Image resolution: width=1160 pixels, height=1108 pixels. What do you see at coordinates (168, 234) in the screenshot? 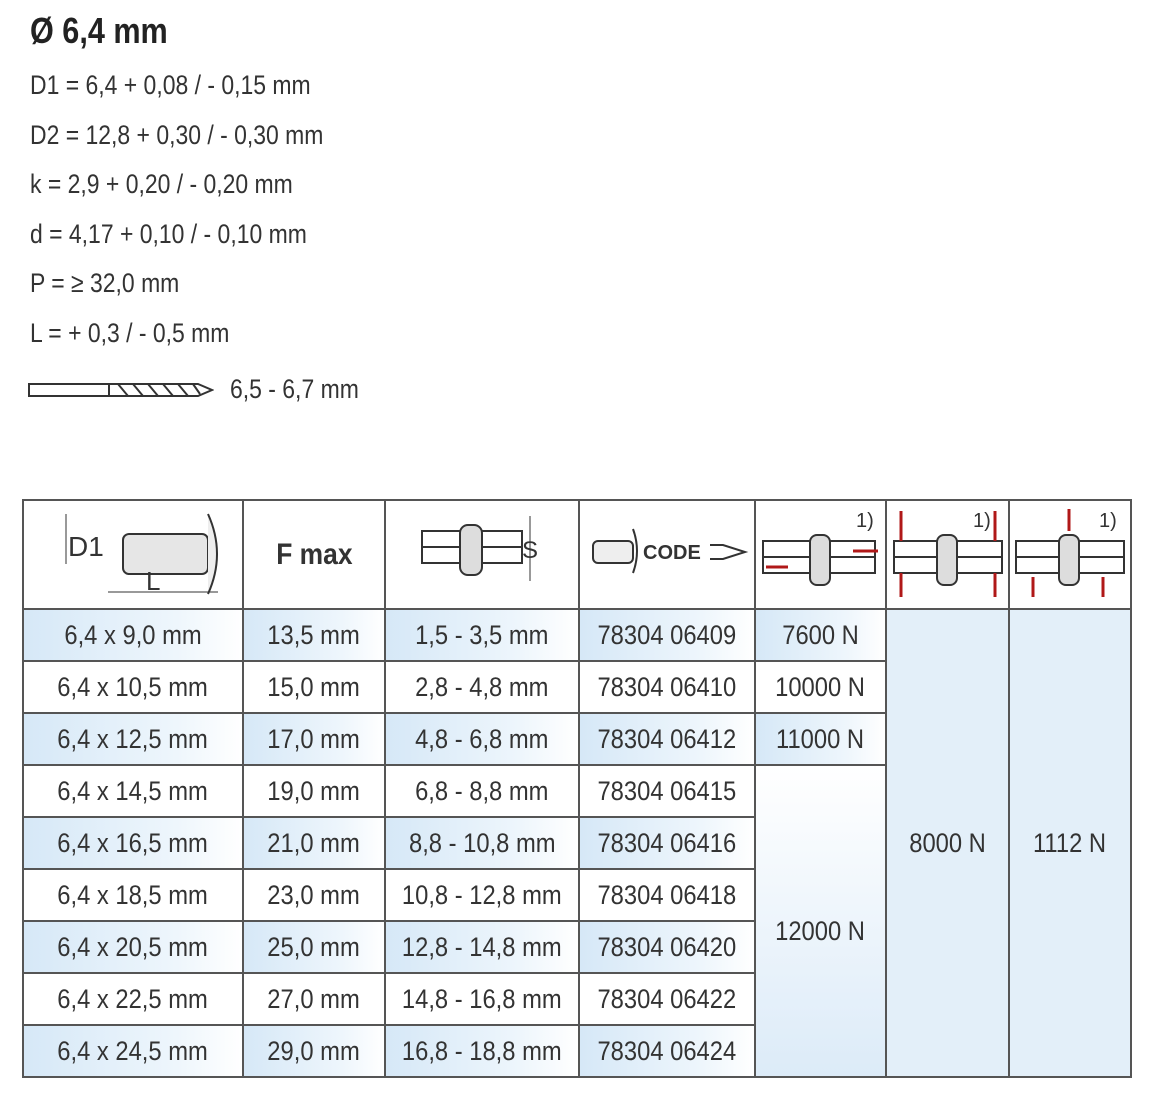
I see `spec-d: d = 4,17 + 0,10 / - 0,10 mm` at bounding box center [168, 234].